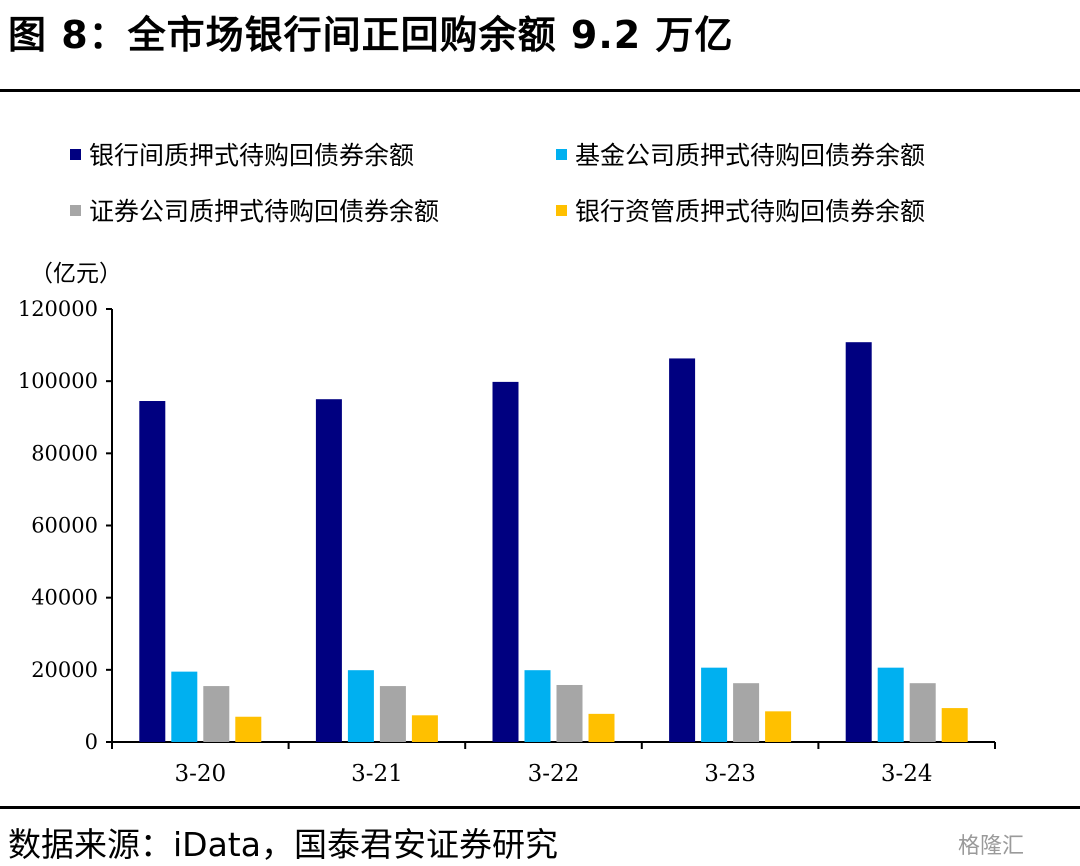 The image size is (1080, 866). I want to click on legend-label-fund: 基金公司质押式待购回债券余额, so click(750, 155).